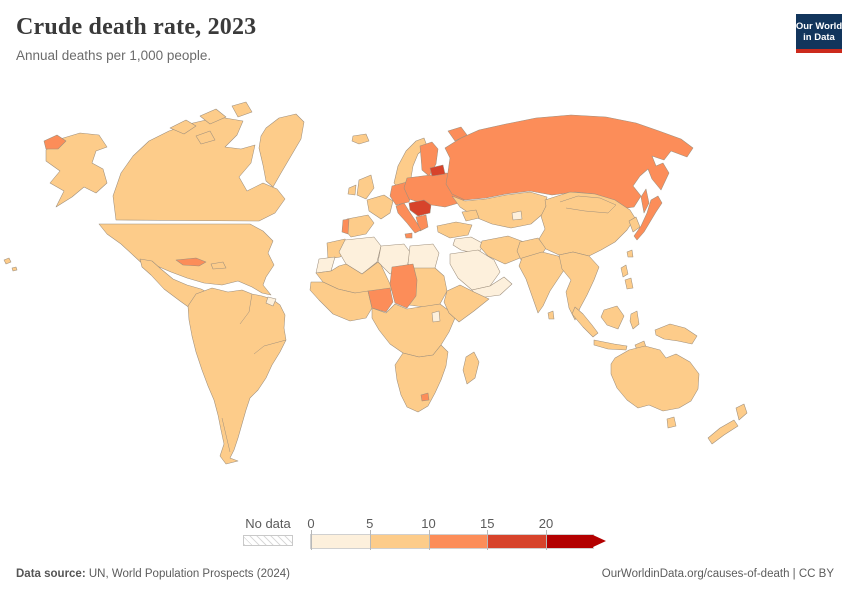 This screenshot has width=850, height=600. What do you see at coordinates (211, 123) in the screenshot?
I see `country-arctic-islands` at bounding box center [211, 123].